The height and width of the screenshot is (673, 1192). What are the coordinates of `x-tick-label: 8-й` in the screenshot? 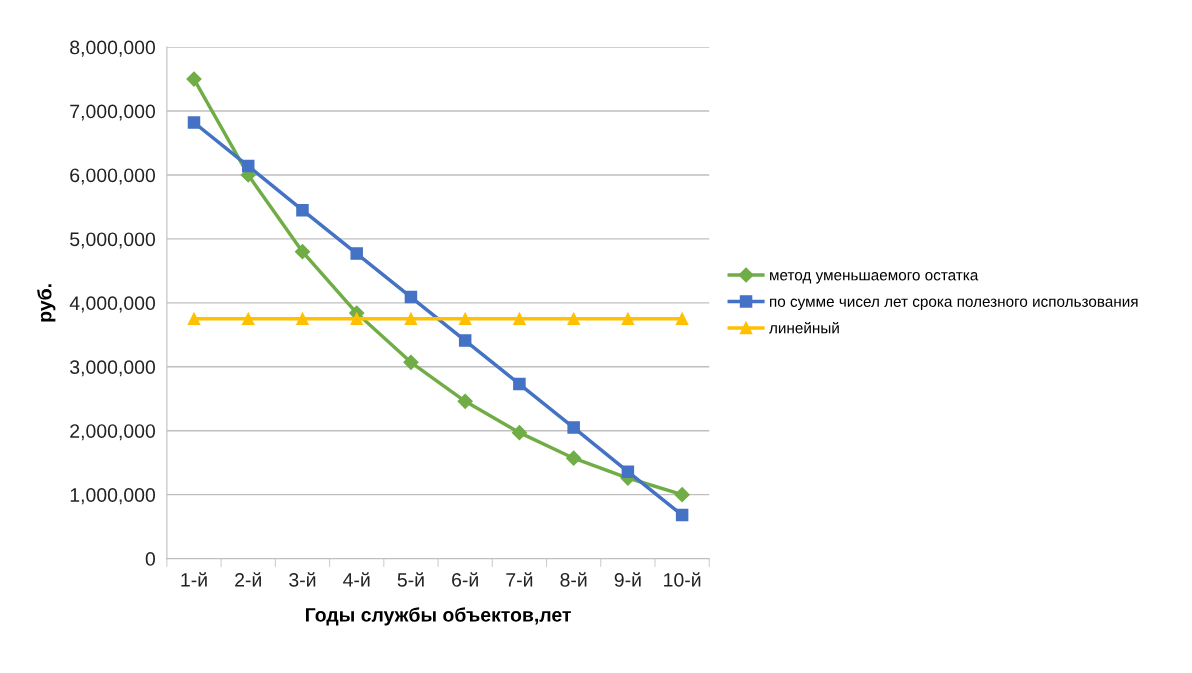 It's located at (573, 579).